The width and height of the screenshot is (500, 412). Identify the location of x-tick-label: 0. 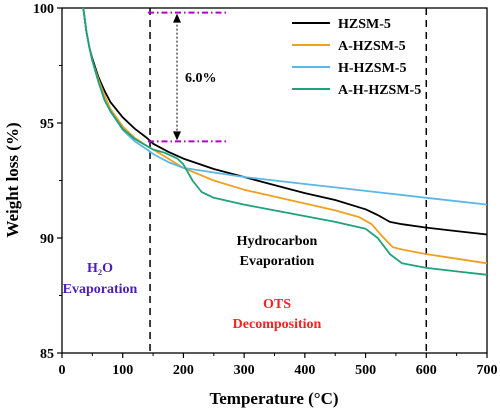
(62, 370).